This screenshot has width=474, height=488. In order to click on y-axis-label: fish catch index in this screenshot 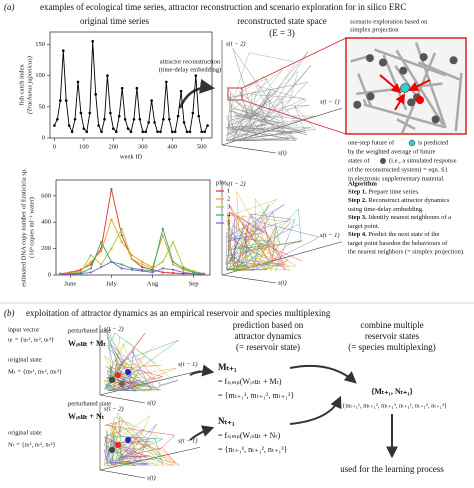, I will do `click(21, 85)`.